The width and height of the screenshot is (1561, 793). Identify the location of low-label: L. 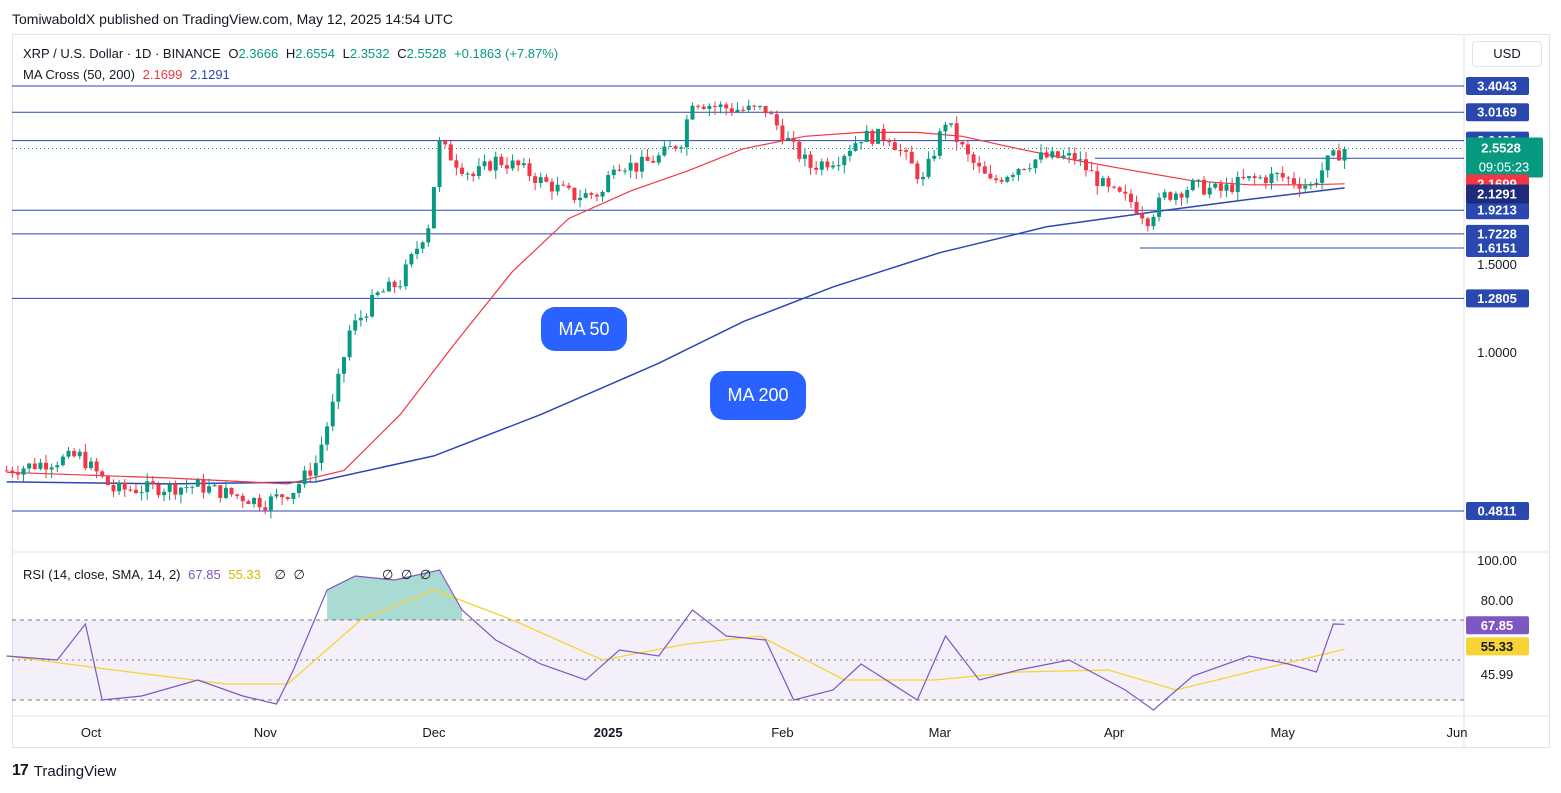
(346, 53).